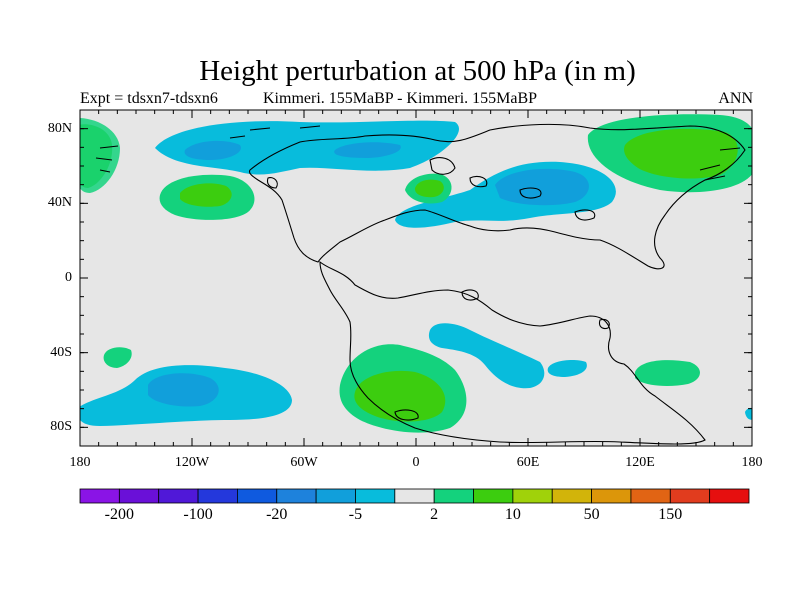 The width and height of the screenshot is (800, 600). I want to click on y-tick-label: 40N, so click(59, 203).